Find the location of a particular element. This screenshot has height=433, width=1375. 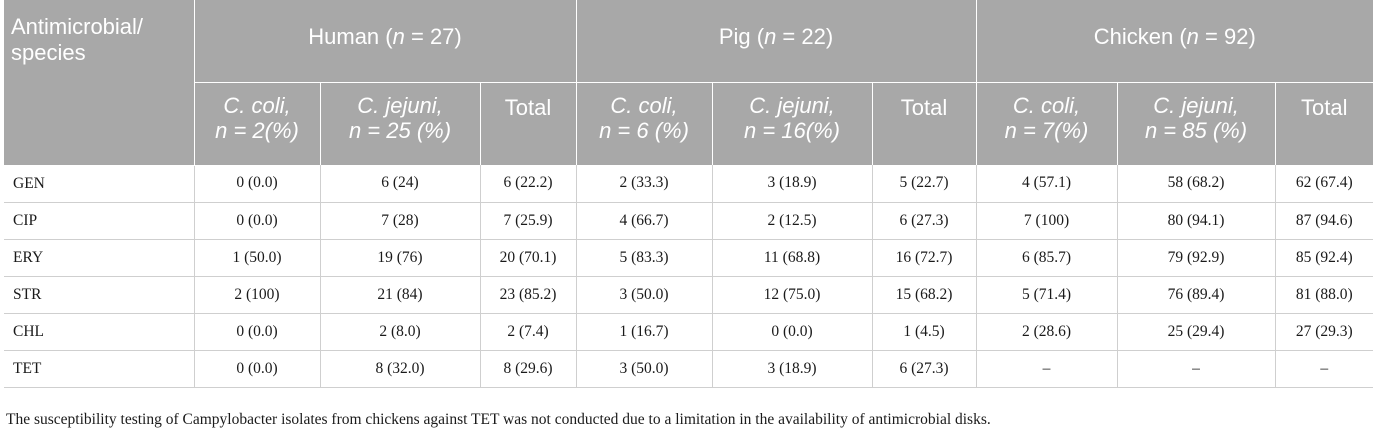

row-label: STR is located at coordinates (99, 295).